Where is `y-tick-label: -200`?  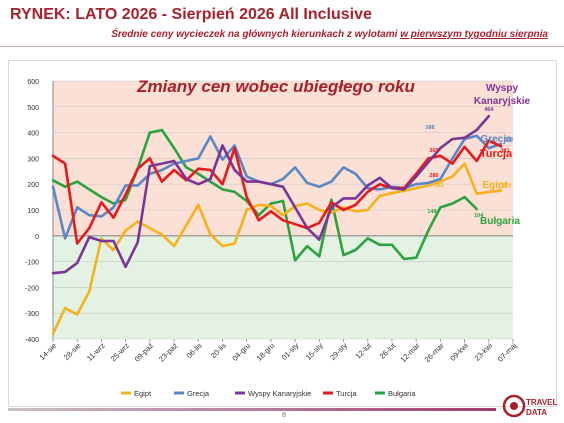
y-tick-label: -200 is located at coordinates (32, 288).